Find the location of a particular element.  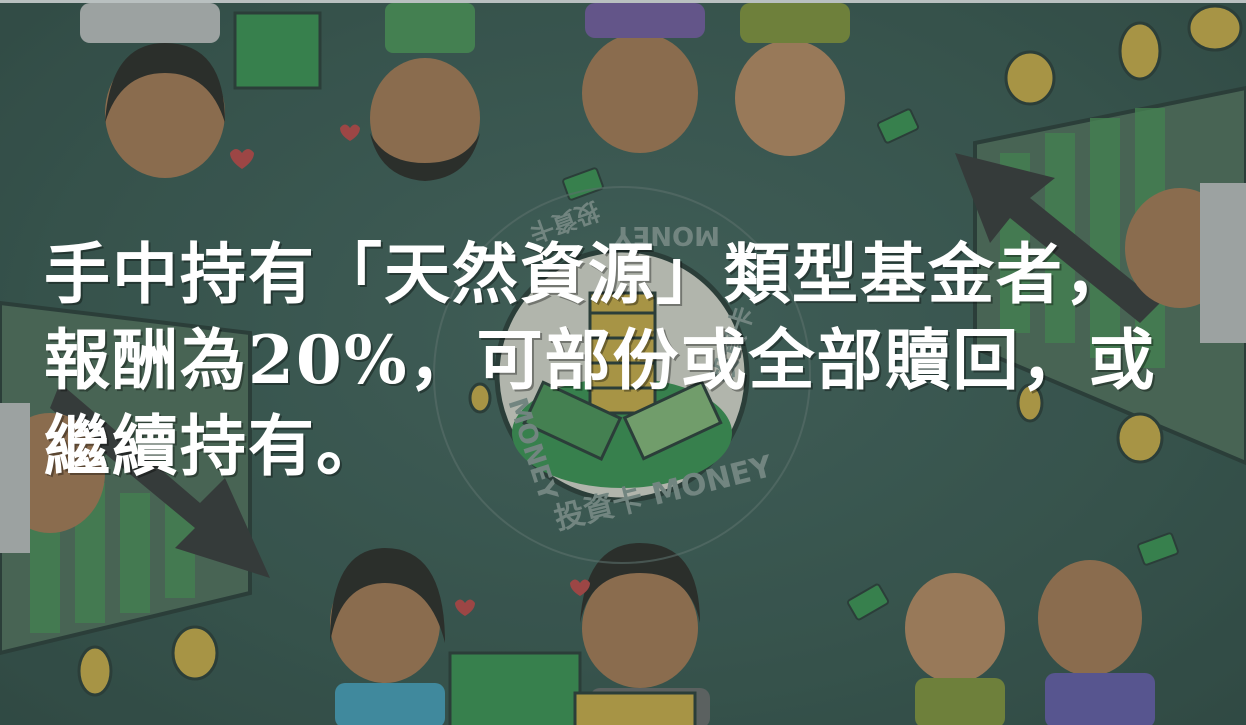

falling-arrow-chart is located at coordinates (135, 478).